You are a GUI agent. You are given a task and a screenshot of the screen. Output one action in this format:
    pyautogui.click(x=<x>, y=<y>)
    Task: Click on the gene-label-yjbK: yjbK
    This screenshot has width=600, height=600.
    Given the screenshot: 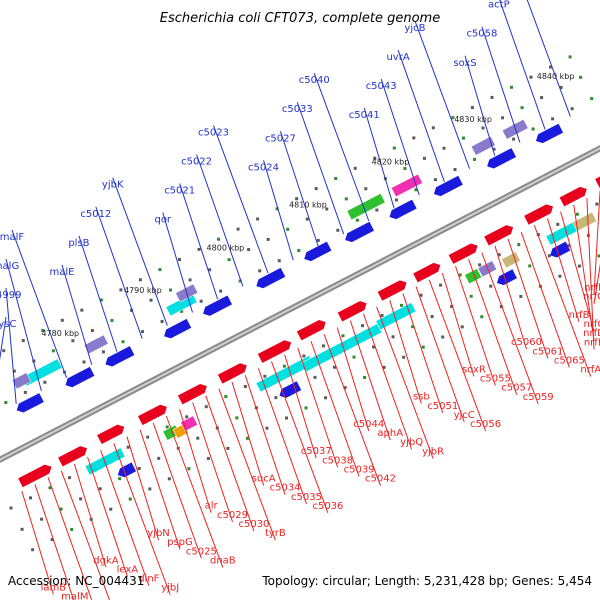 What is the action you would take?
    pyautogui.click(x=113, y=185)
    